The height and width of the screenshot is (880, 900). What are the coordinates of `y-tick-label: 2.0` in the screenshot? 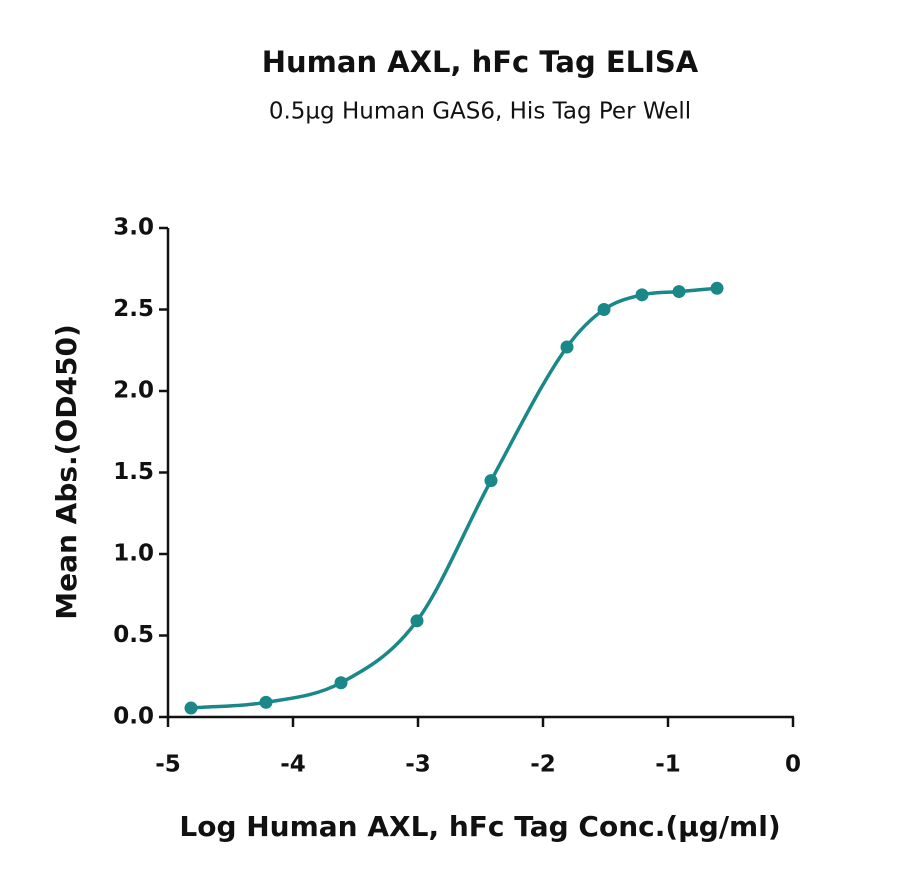 It's located at (133, 391).